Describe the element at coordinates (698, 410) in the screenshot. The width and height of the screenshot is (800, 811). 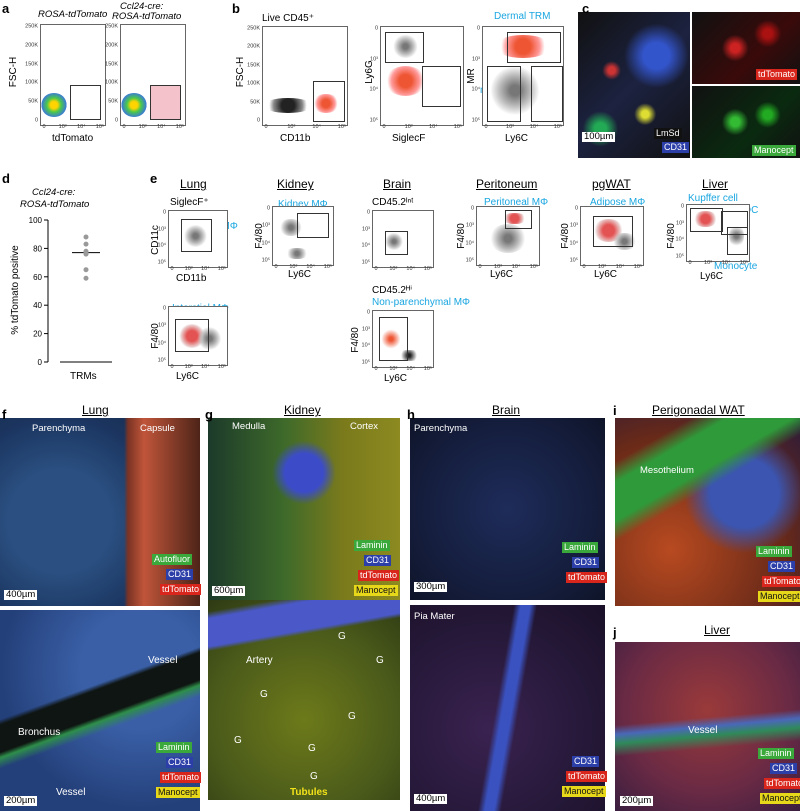
I see `tissue-heading: Perigonadal WAT` at that location.